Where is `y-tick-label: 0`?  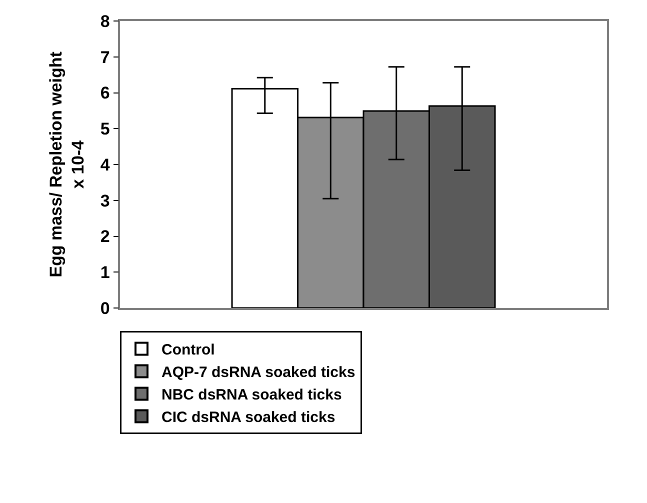 y-tick-label: 0 is located at coordinates (105, 308).